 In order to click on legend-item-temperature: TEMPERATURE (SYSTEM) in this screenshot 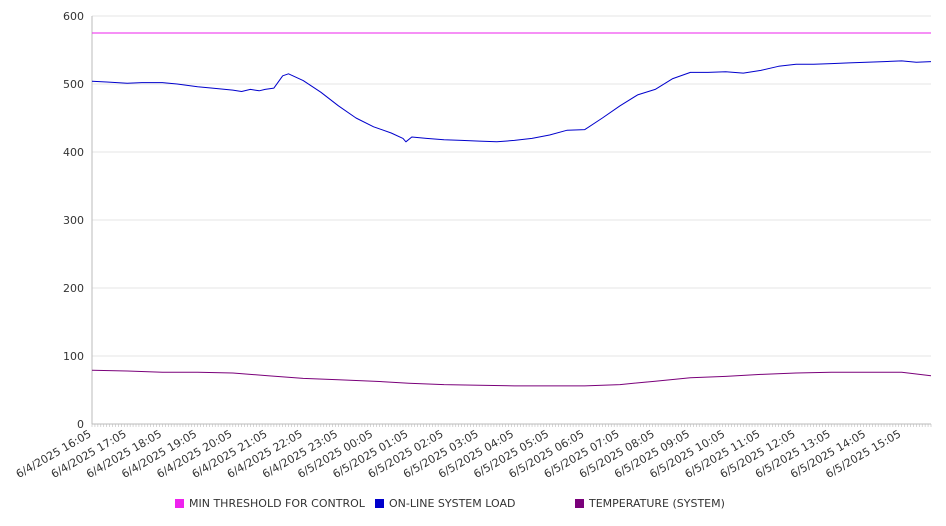, I will do `click(650, 503)`.